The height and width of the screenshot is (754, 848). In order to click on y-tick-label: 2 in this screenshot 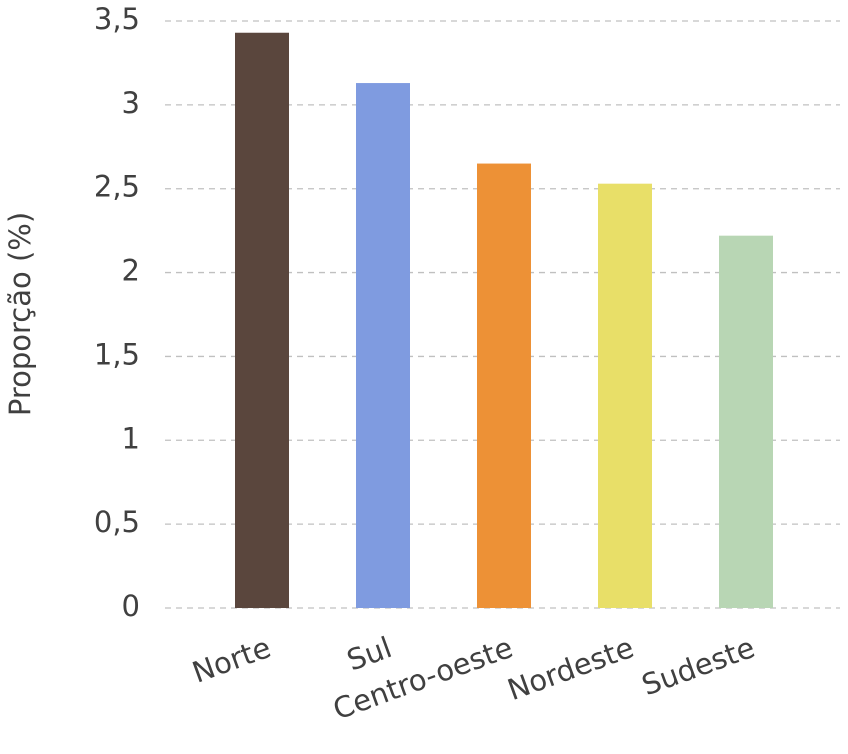, I will do `click(131, 271)`.